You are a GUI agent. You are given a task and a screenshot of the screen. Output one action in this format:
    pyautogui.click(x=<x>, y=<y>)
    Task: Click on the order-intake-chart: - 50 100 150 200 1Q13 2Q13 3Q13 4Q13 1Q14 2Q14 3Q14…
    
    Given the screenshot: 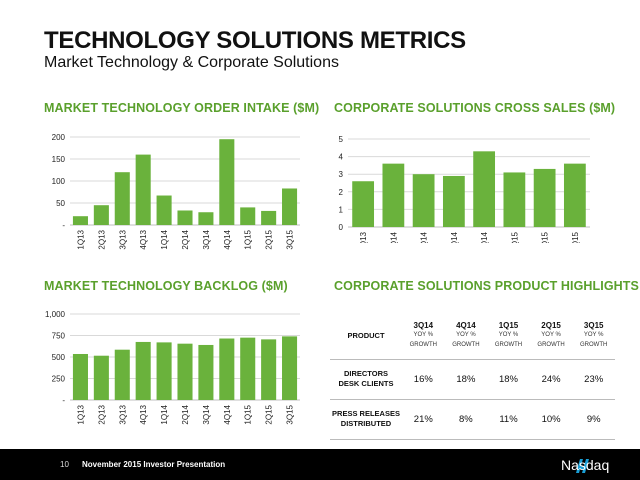 What is the action you would take?
    pyautogui.click(x=170, y=193)
    